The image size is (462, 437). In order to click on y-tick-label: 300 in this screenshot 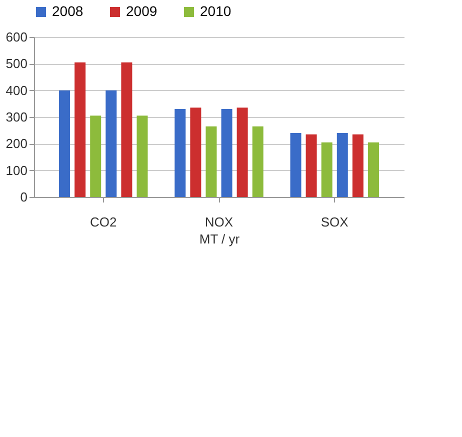, I will do `click(17, 117)`.